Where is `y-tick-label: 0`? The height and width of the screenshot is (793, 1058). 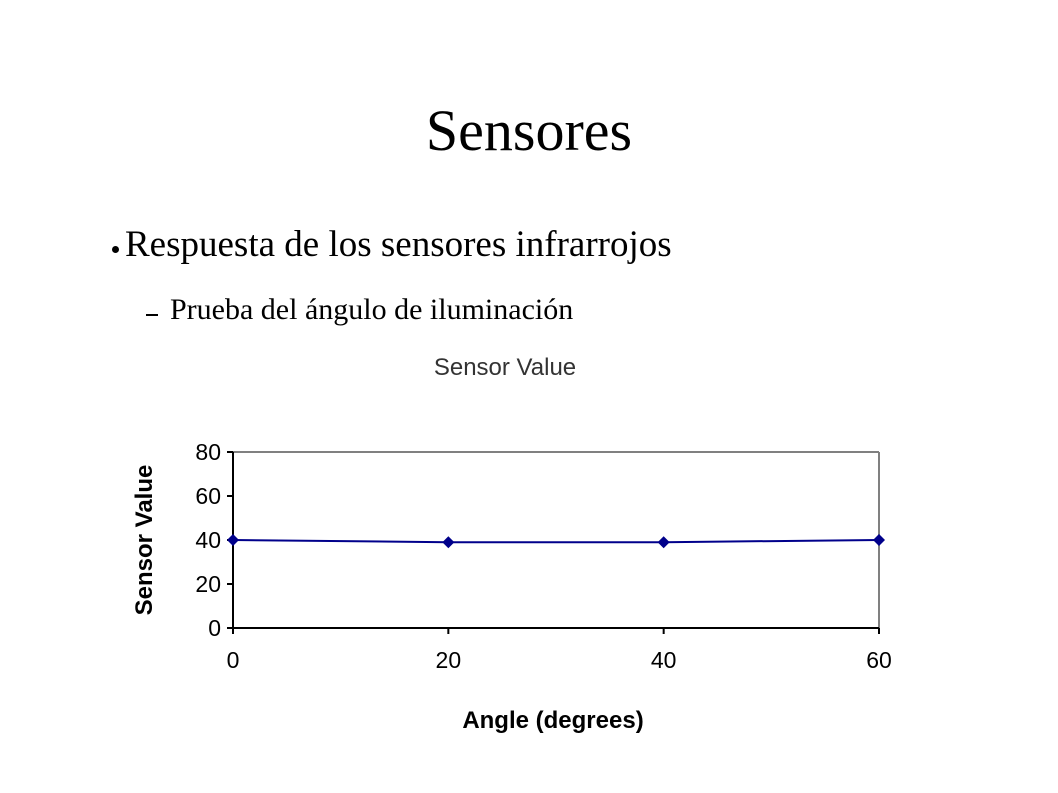 y-tick-label: 0 is located at coordinates (214, 628).